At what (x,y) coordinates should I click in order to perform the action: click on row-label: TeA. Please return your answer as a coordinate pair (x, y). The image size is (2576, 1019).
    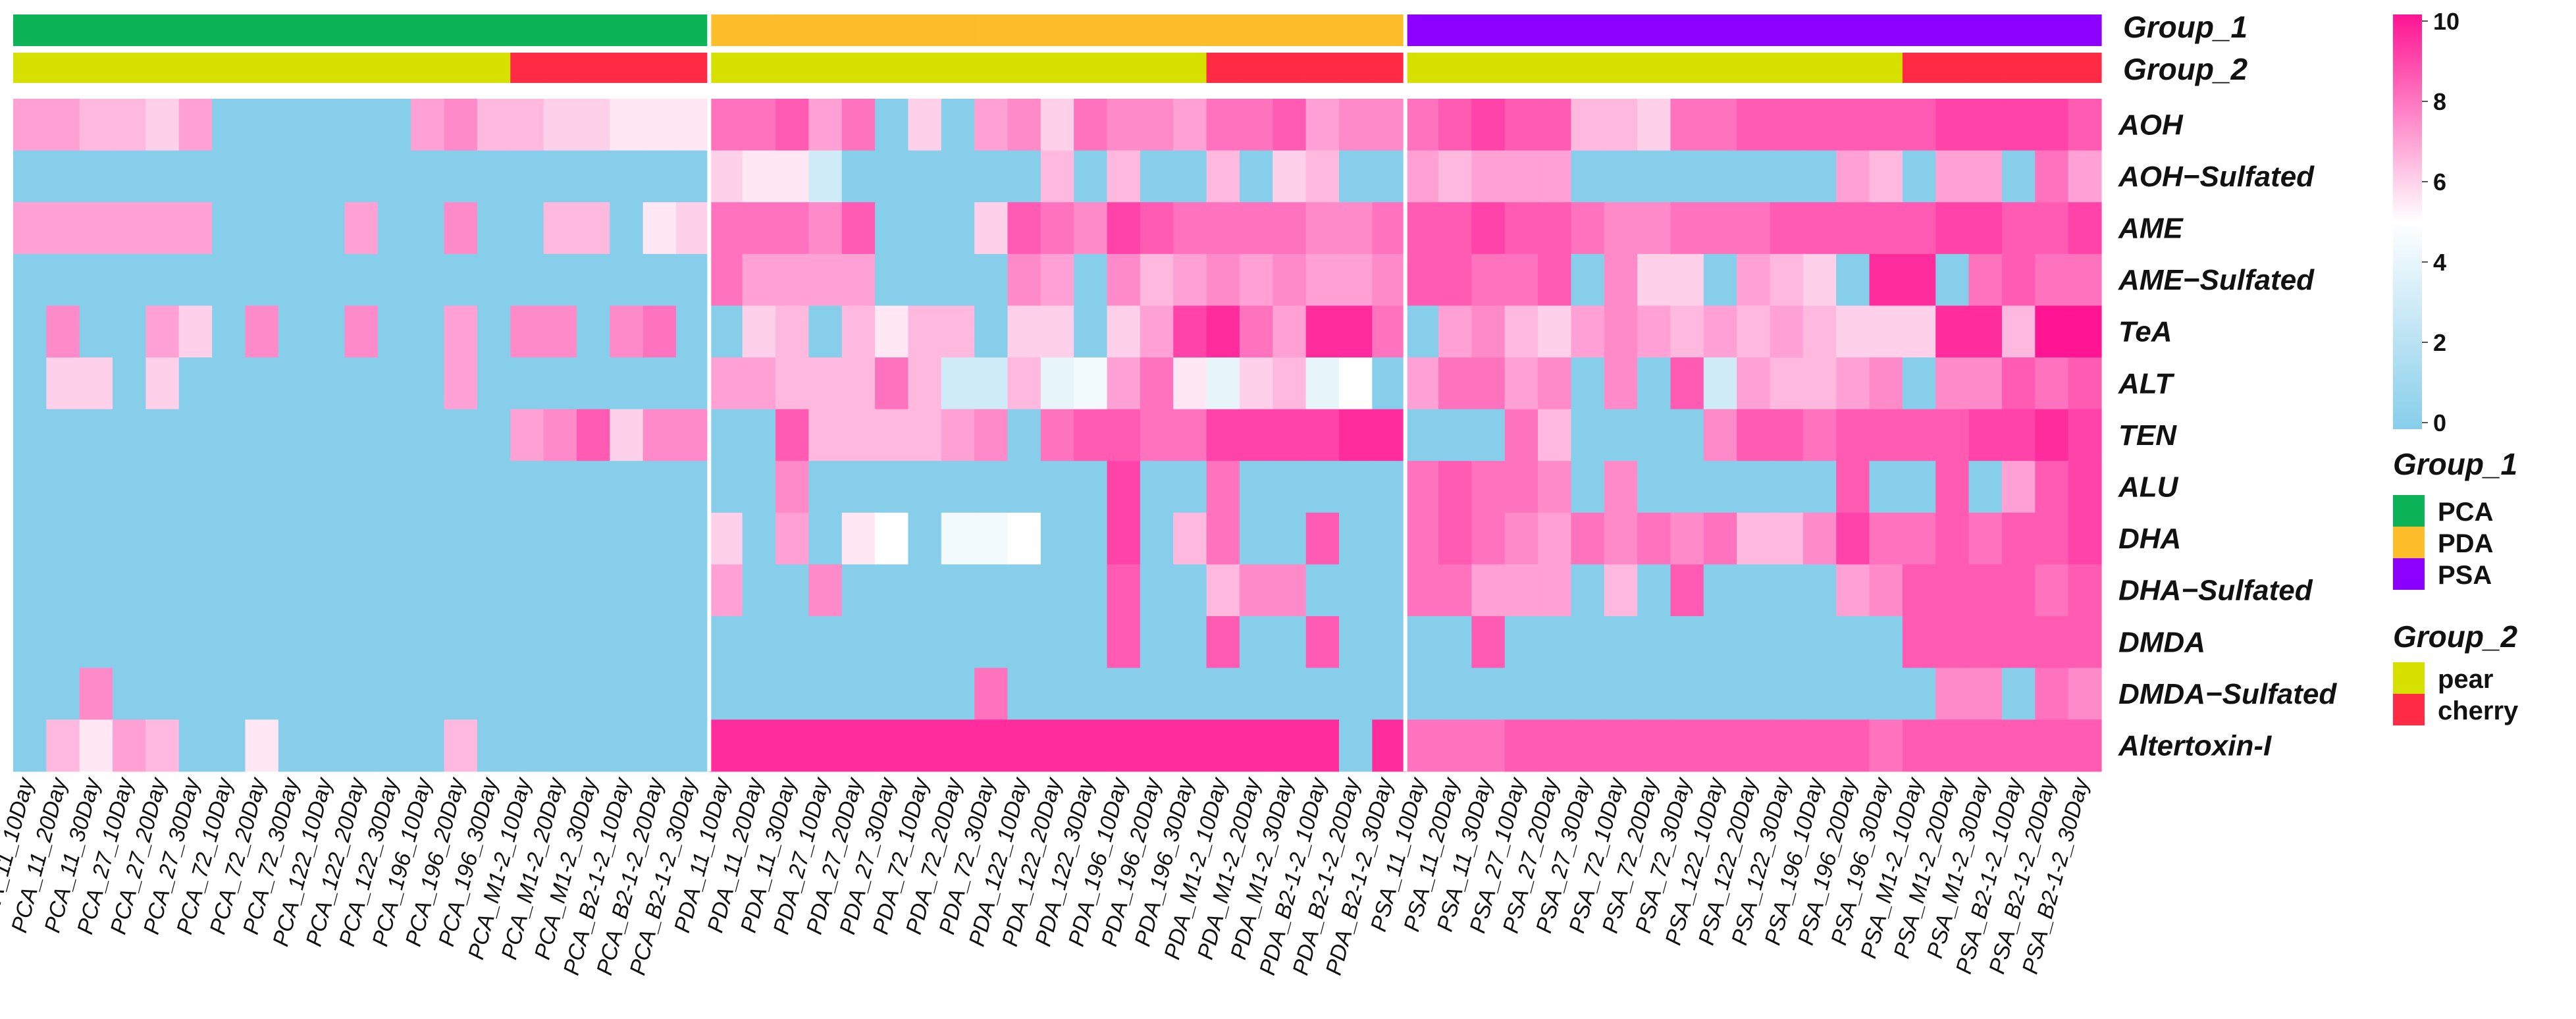
    Looking at the image, I should click on (2145, 332).